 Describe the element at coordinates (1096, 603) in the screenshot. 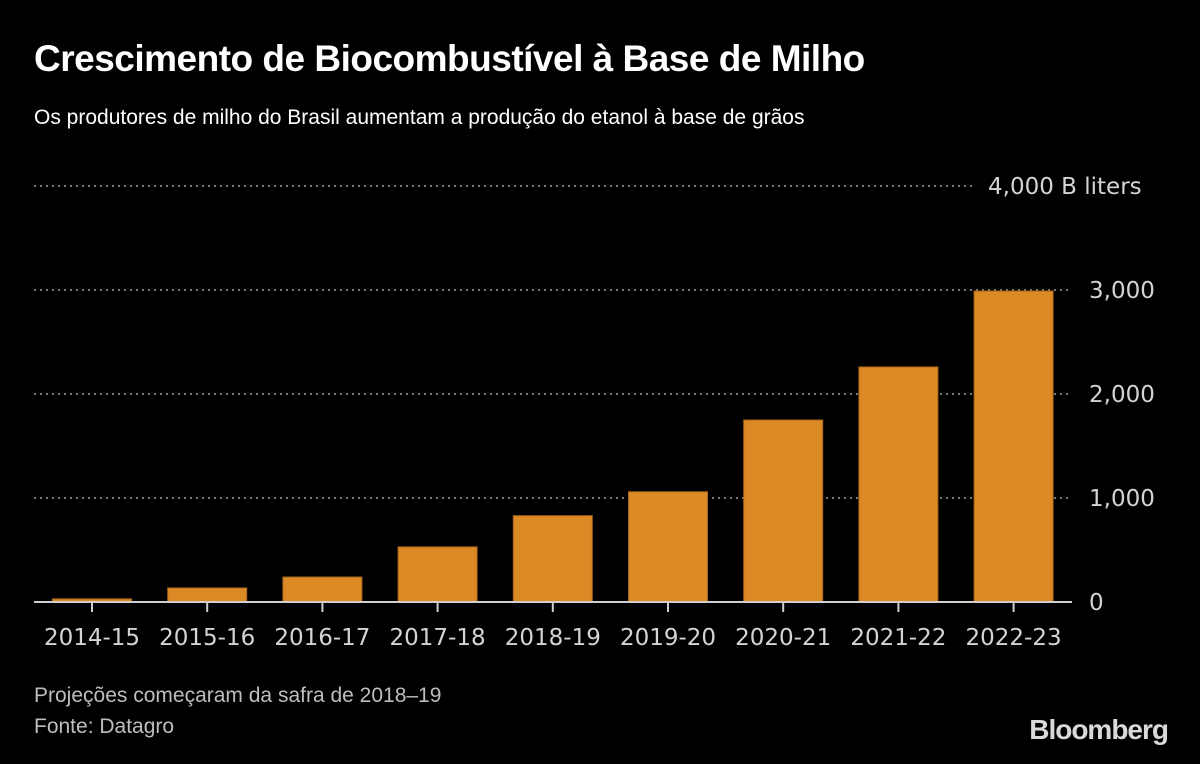

I see `y-tick-label: 0` at that location.